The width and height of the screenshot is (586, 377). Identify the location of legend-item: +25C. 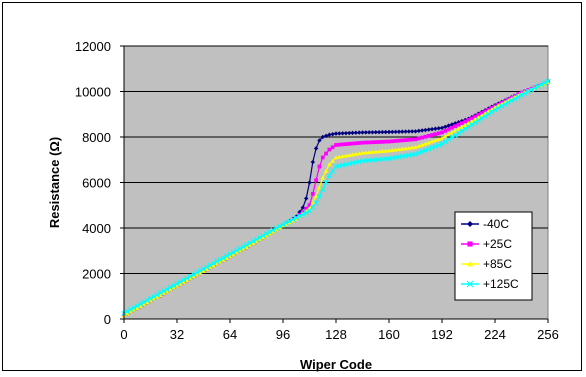
(486, 244).